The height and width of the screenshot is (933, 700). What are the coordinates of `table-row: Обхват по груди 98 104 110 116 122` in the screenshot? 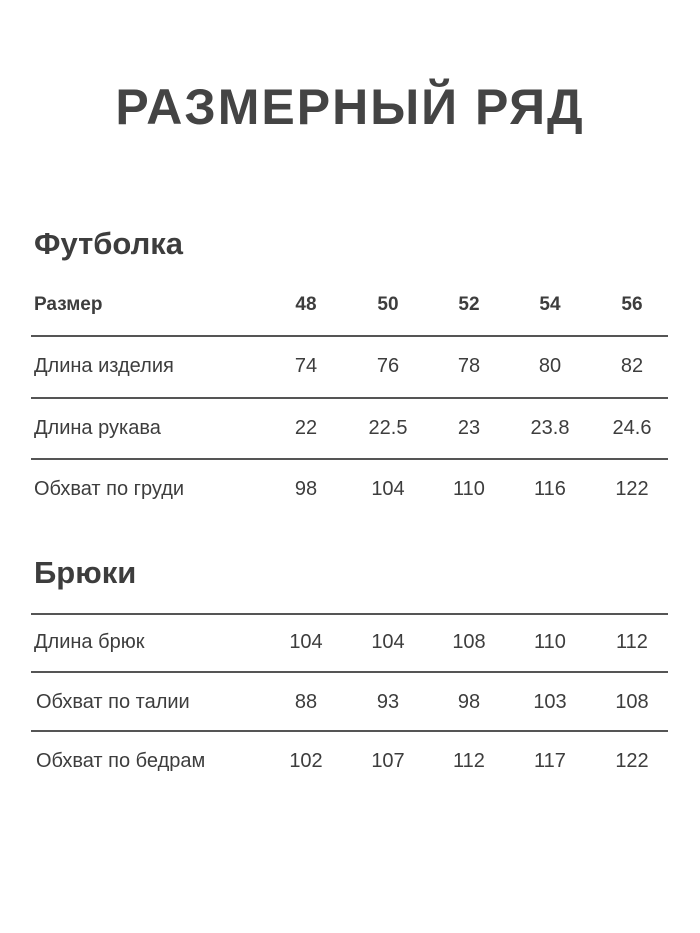 It's located at (349, 489).